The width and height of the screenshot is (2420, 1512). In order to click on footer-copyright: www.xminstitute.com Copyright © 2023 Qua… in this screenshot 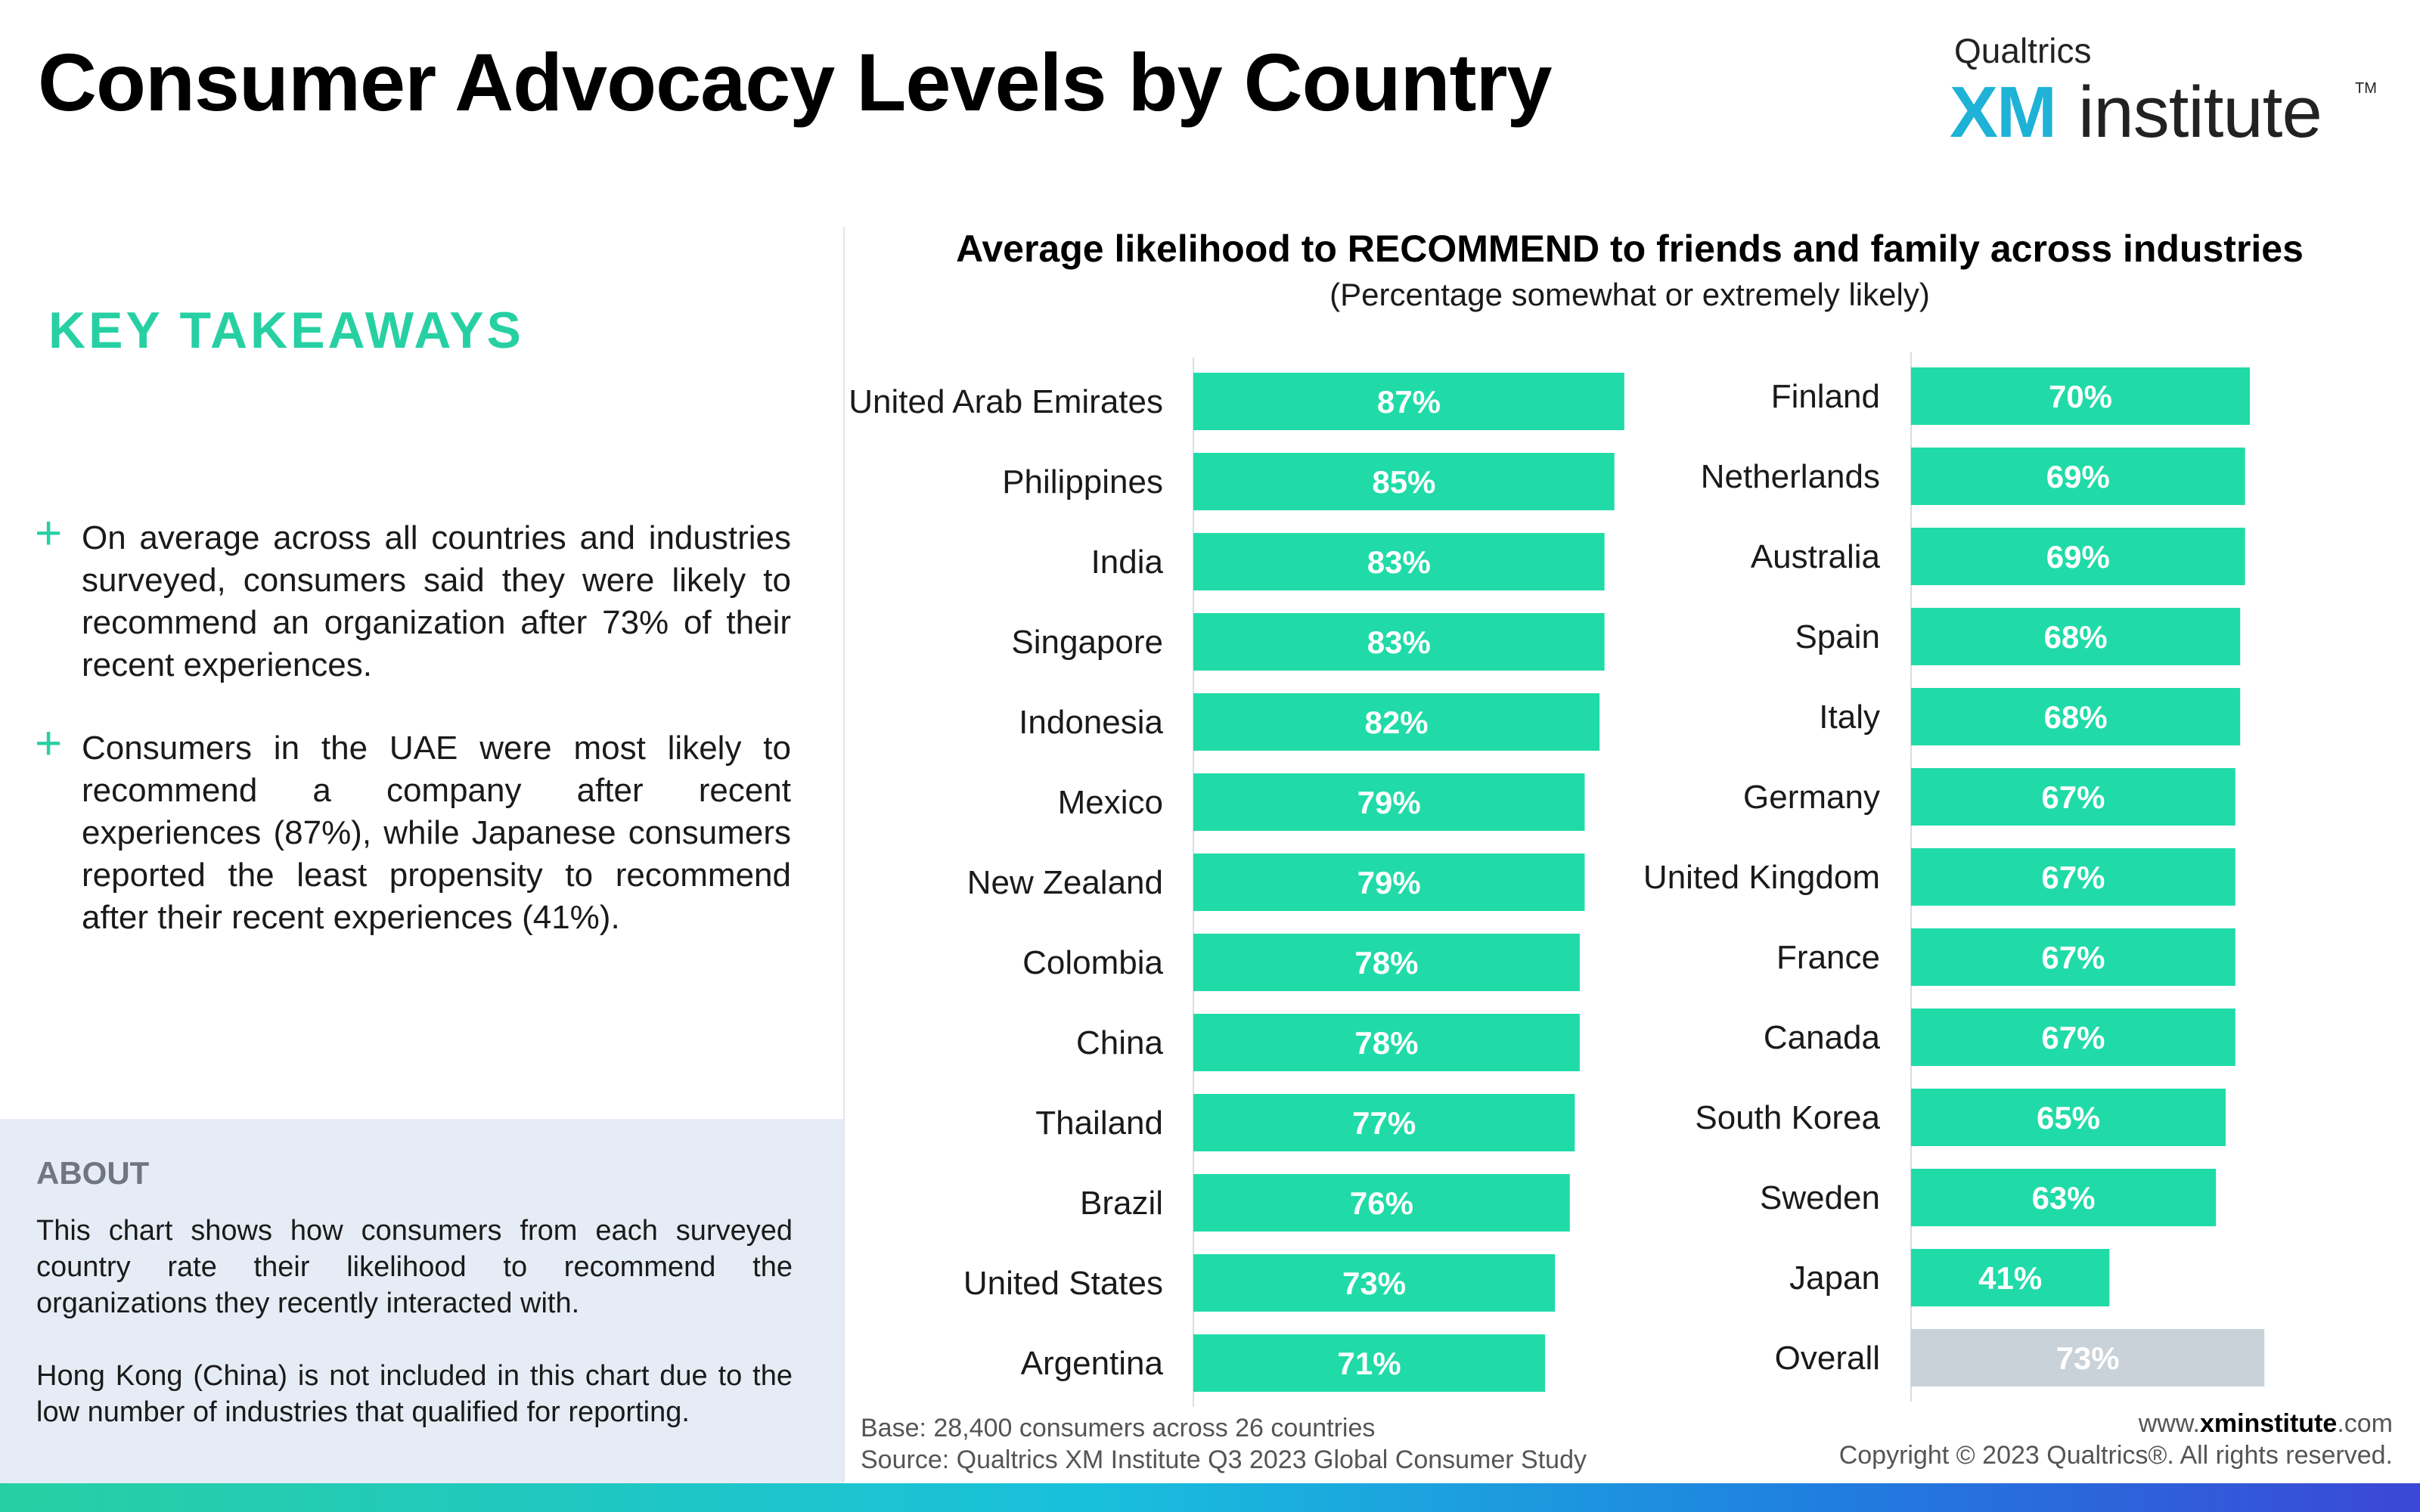, I will do `click(2116, 1439)`.